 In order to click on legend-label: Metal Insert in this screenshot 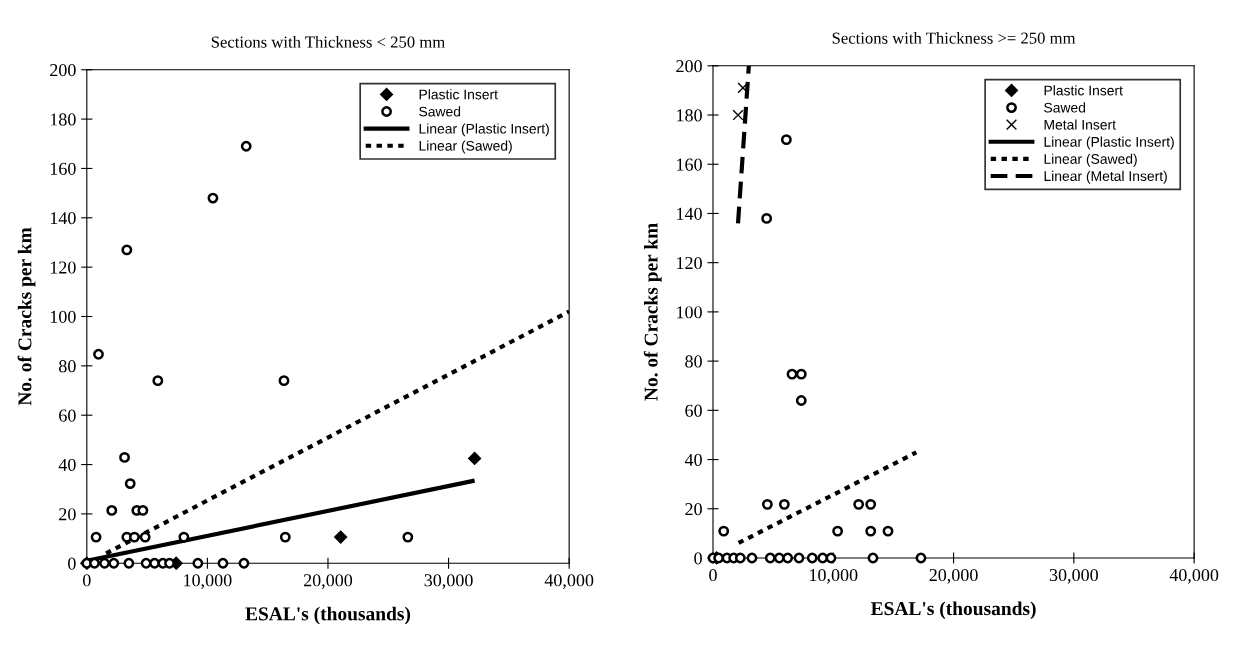, I will do `click(1080, 124)`.